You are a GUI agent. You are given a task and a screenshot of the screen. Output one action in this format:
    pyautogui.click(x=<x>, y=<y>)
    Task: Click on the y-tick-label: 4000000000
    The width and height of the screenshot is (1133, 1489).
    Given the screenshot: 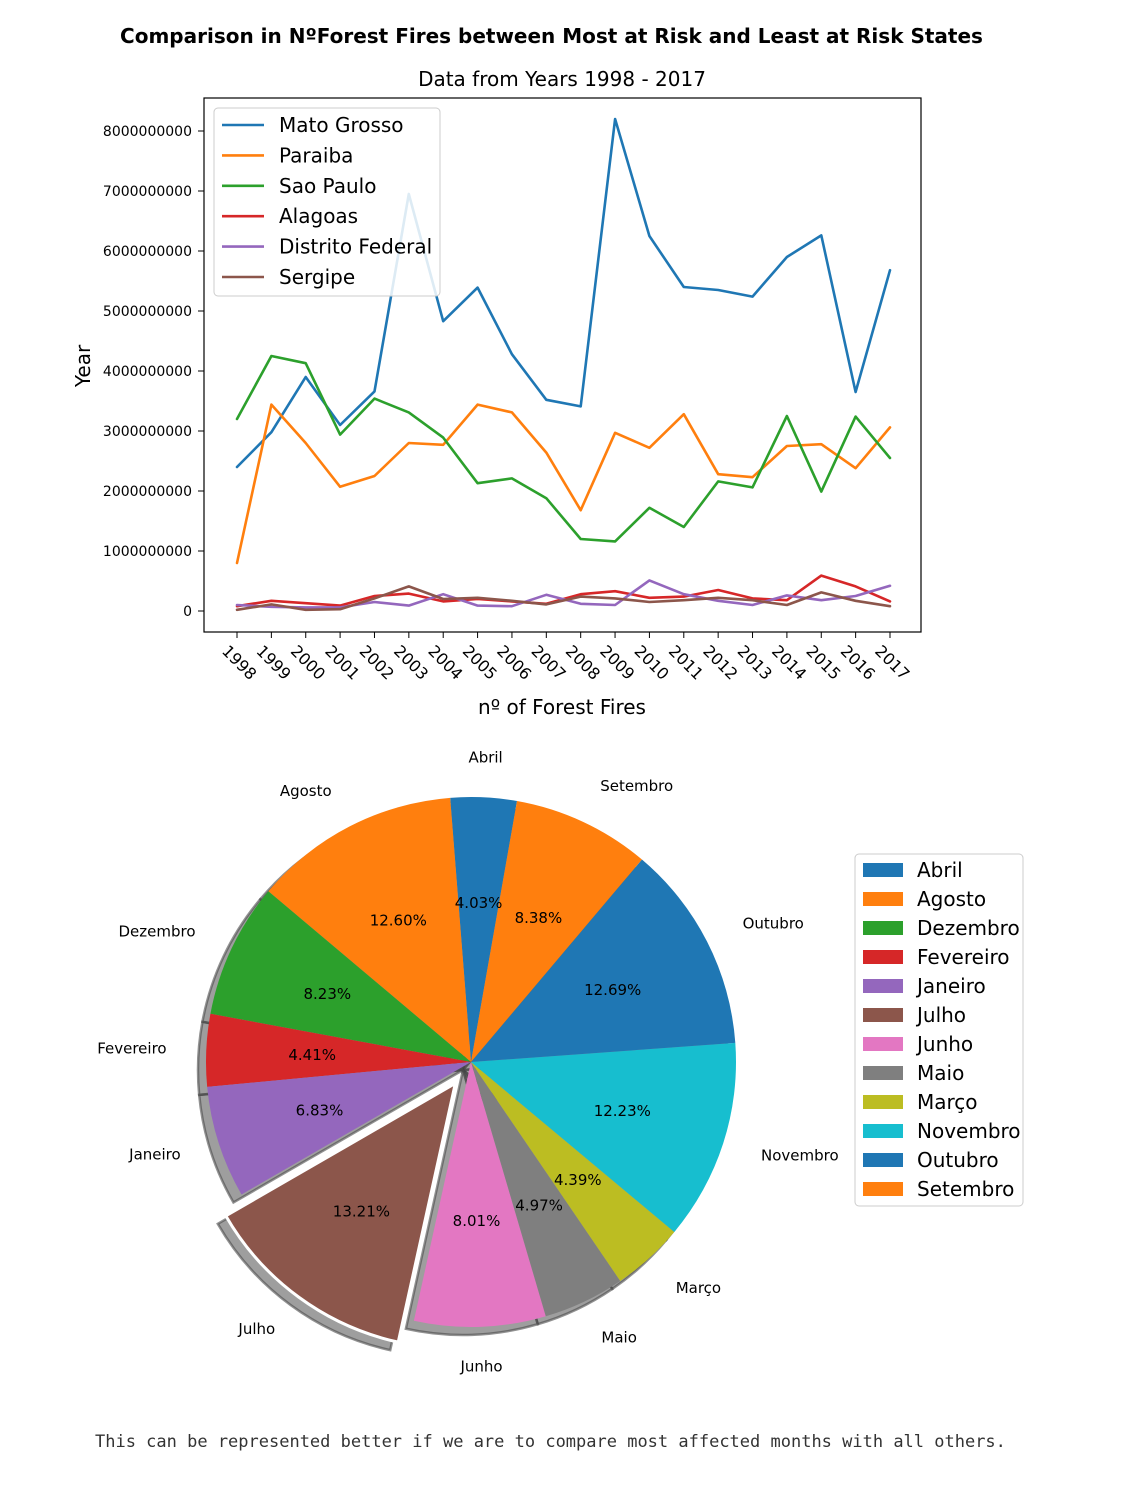 What is the action you would take?
    pyautogui.click(x=147, y=372)
    